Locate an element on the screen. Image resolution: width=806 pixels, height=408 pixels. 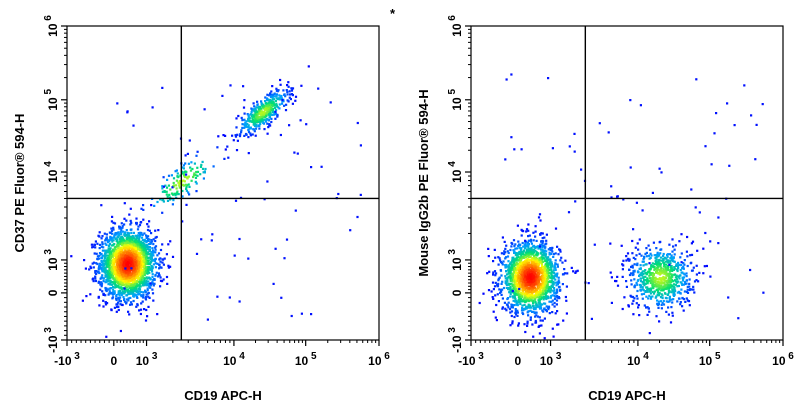
y-tick-label: 10 6 is located at coordinates (51, 26).